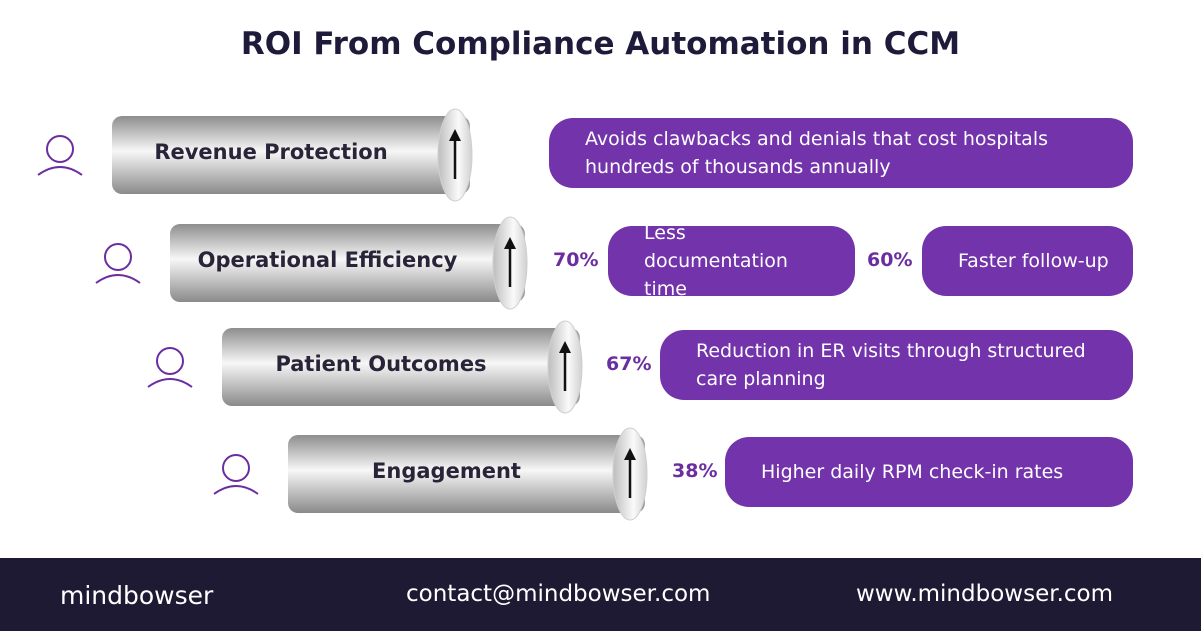 This screenshot has width=1201, height=631. I want to click on row-label: Operational Efficiency, so click(327, 260).